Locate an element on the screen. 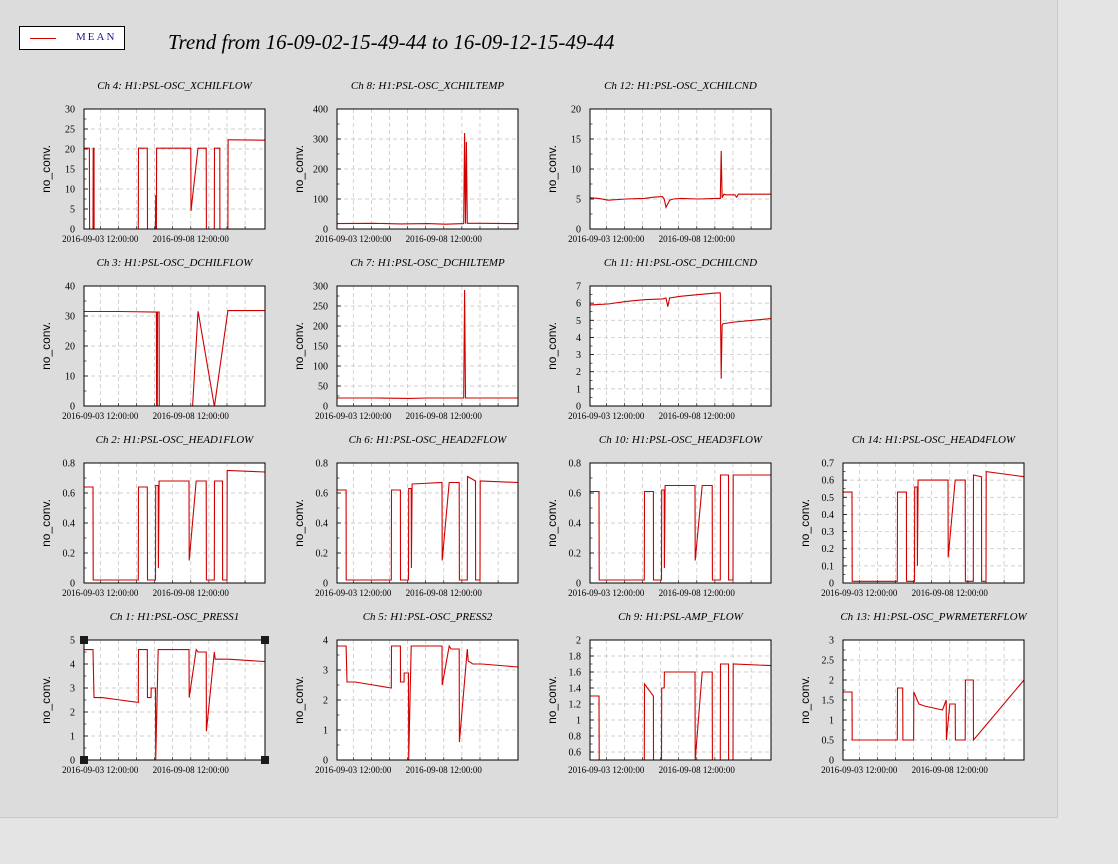 The width and height of the screenshot is (1118, 864). chart-title: Ch 5: H1:PSL-OSC_PRESS2 is located at coordinates (428, 617).